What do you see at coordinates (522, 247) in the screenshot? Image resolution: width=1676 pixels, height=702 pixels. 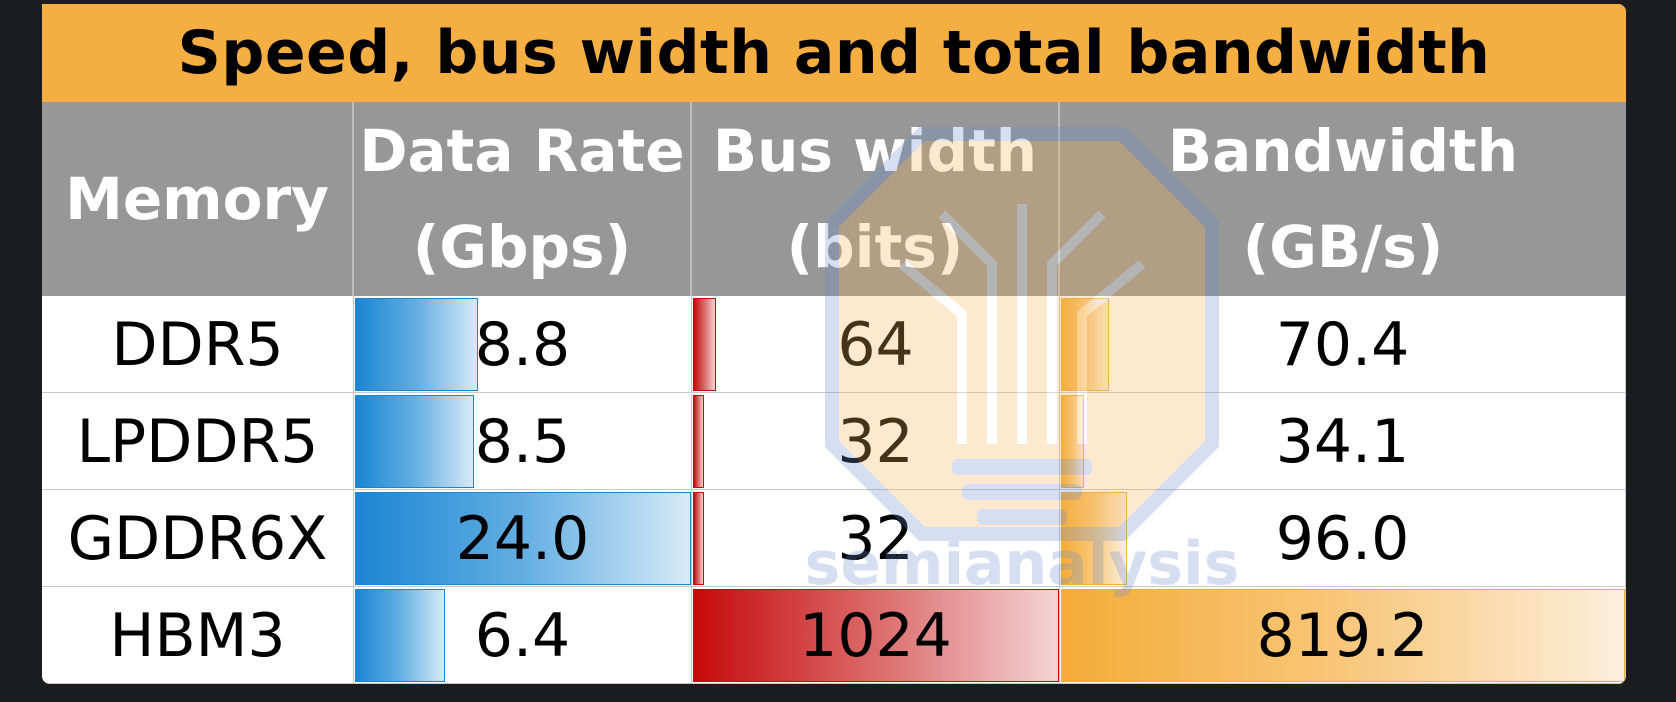 I see `header-rate-line: (Gbps)` at bounding box center [522, 247].